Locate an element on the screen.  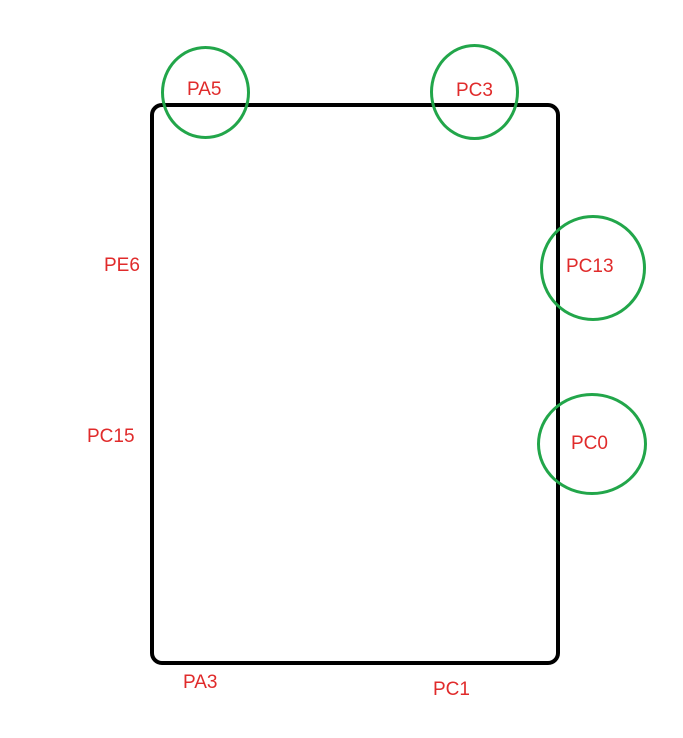
highlight-ring-pa5 is located at coordinates (205, 92).